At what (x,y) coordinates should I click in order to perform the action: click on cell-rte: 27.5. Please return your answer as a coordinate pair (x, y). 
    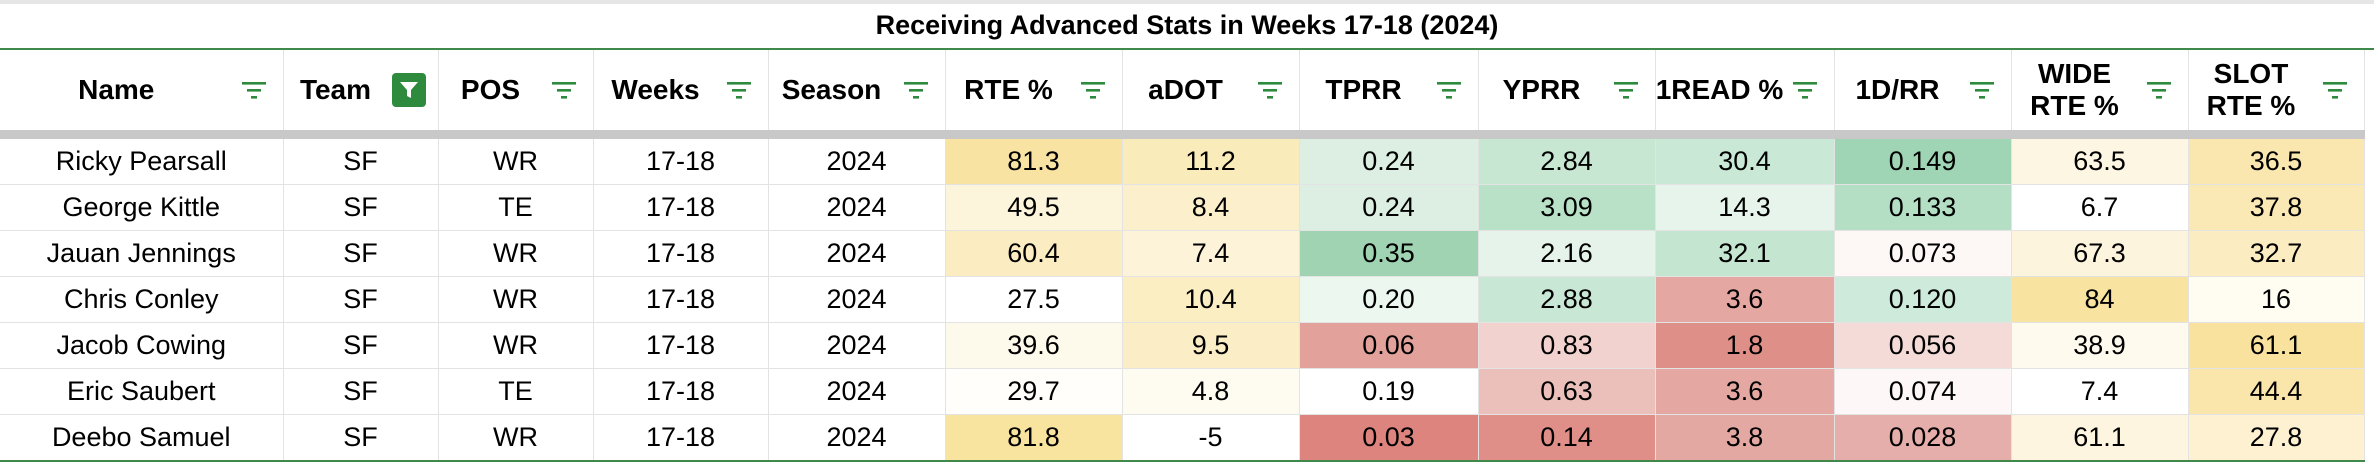
    Looking at the image, I should click on (1034, 299).